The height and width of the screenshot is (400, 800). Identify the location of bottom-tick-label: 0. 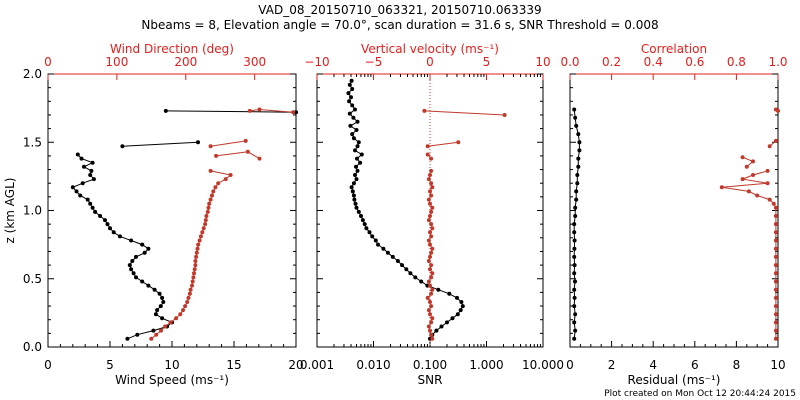
(48, 365).